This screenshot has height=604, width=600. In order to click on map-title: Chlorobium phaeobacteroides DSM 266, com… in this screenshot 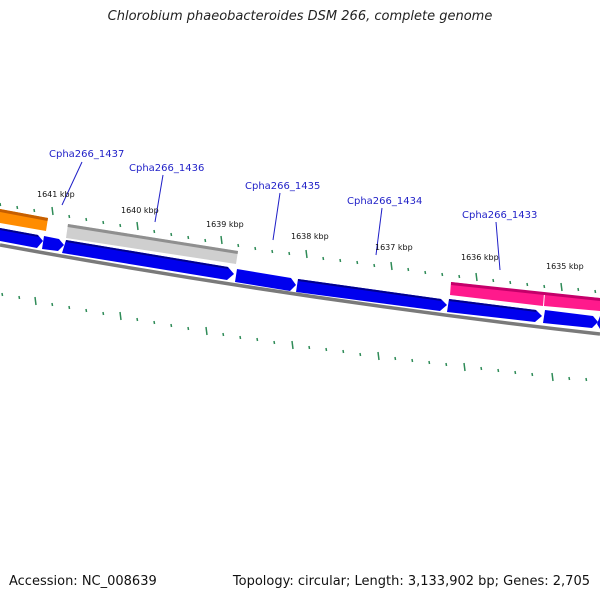, I will do `click(300, 16)`.